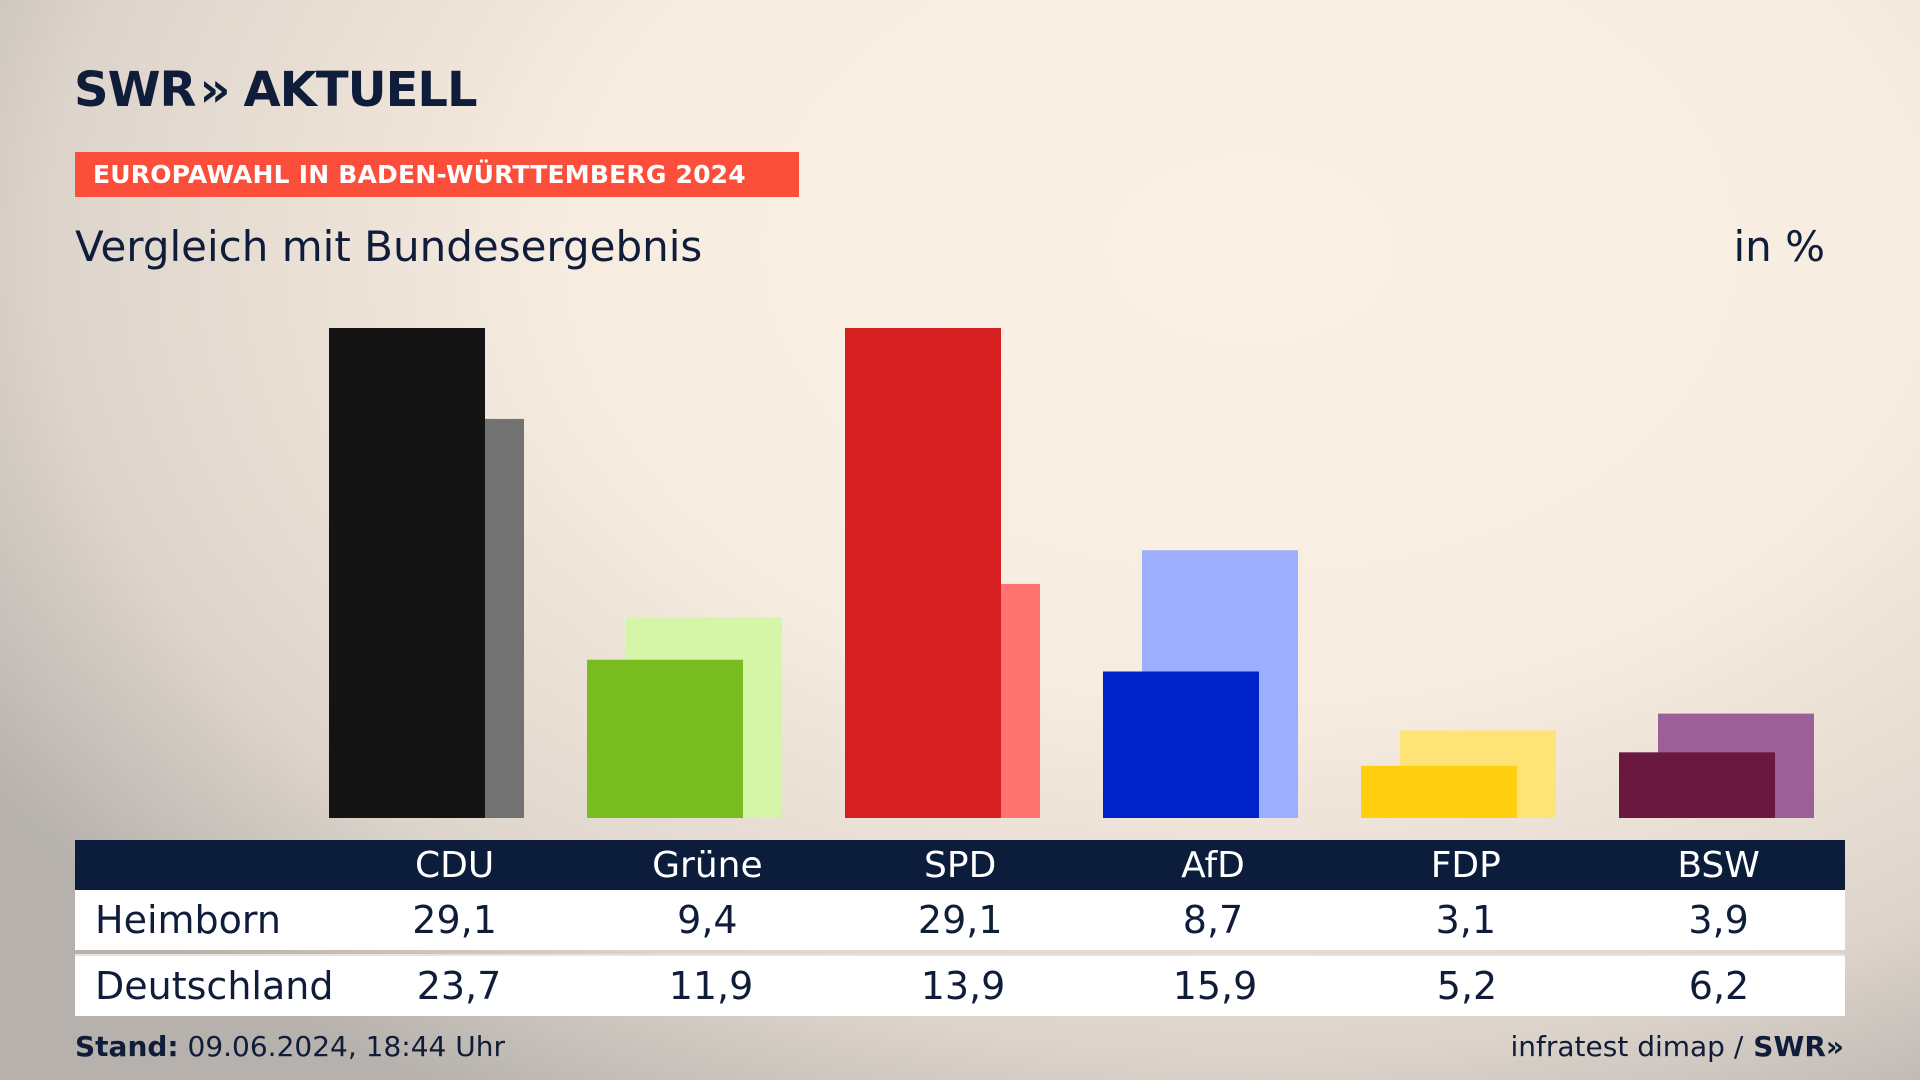 This screenshot has width=1920, height=1080. I want to click on bar-local-spd, so click(923, 573).